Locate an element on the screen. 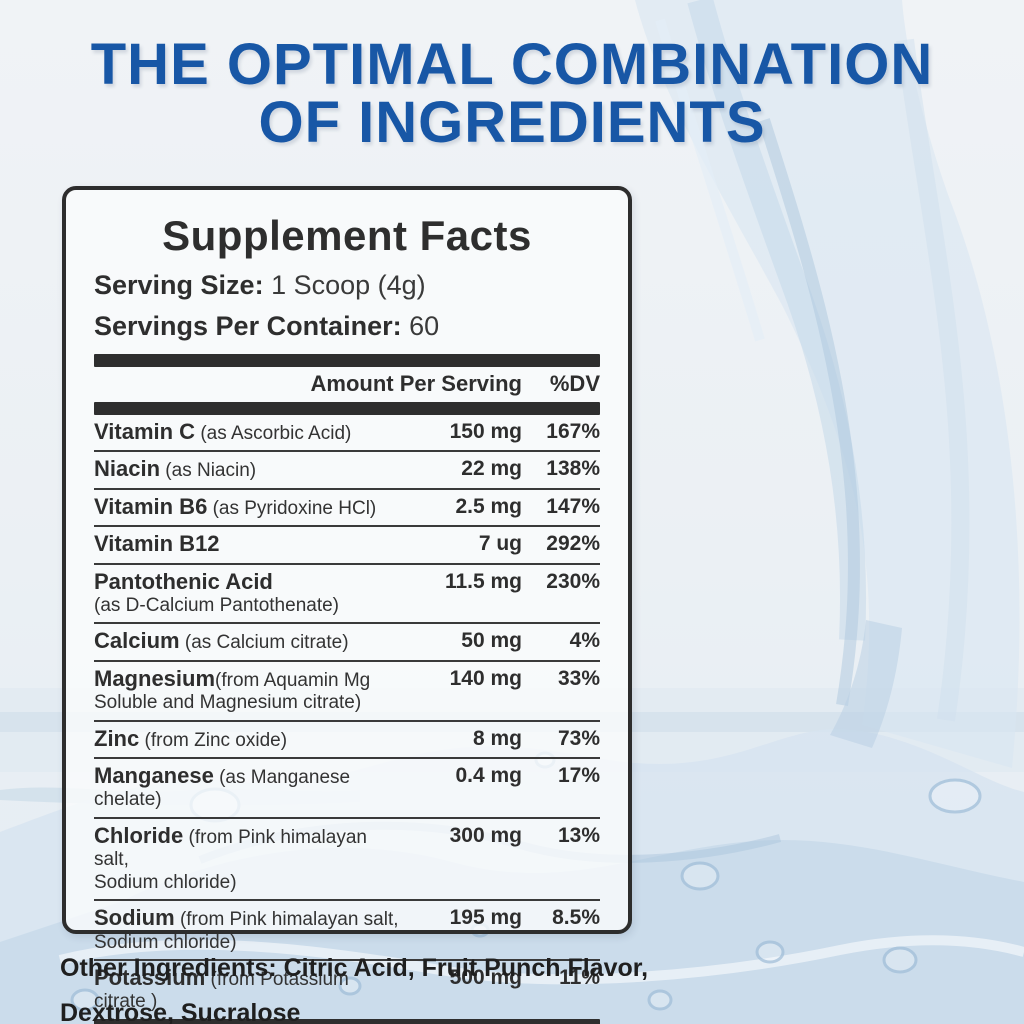 The height and width of the screenshot is (1024, 1024). servings-per-container-line: Servings Per Container: 60 is located at coordinates (347, 326).